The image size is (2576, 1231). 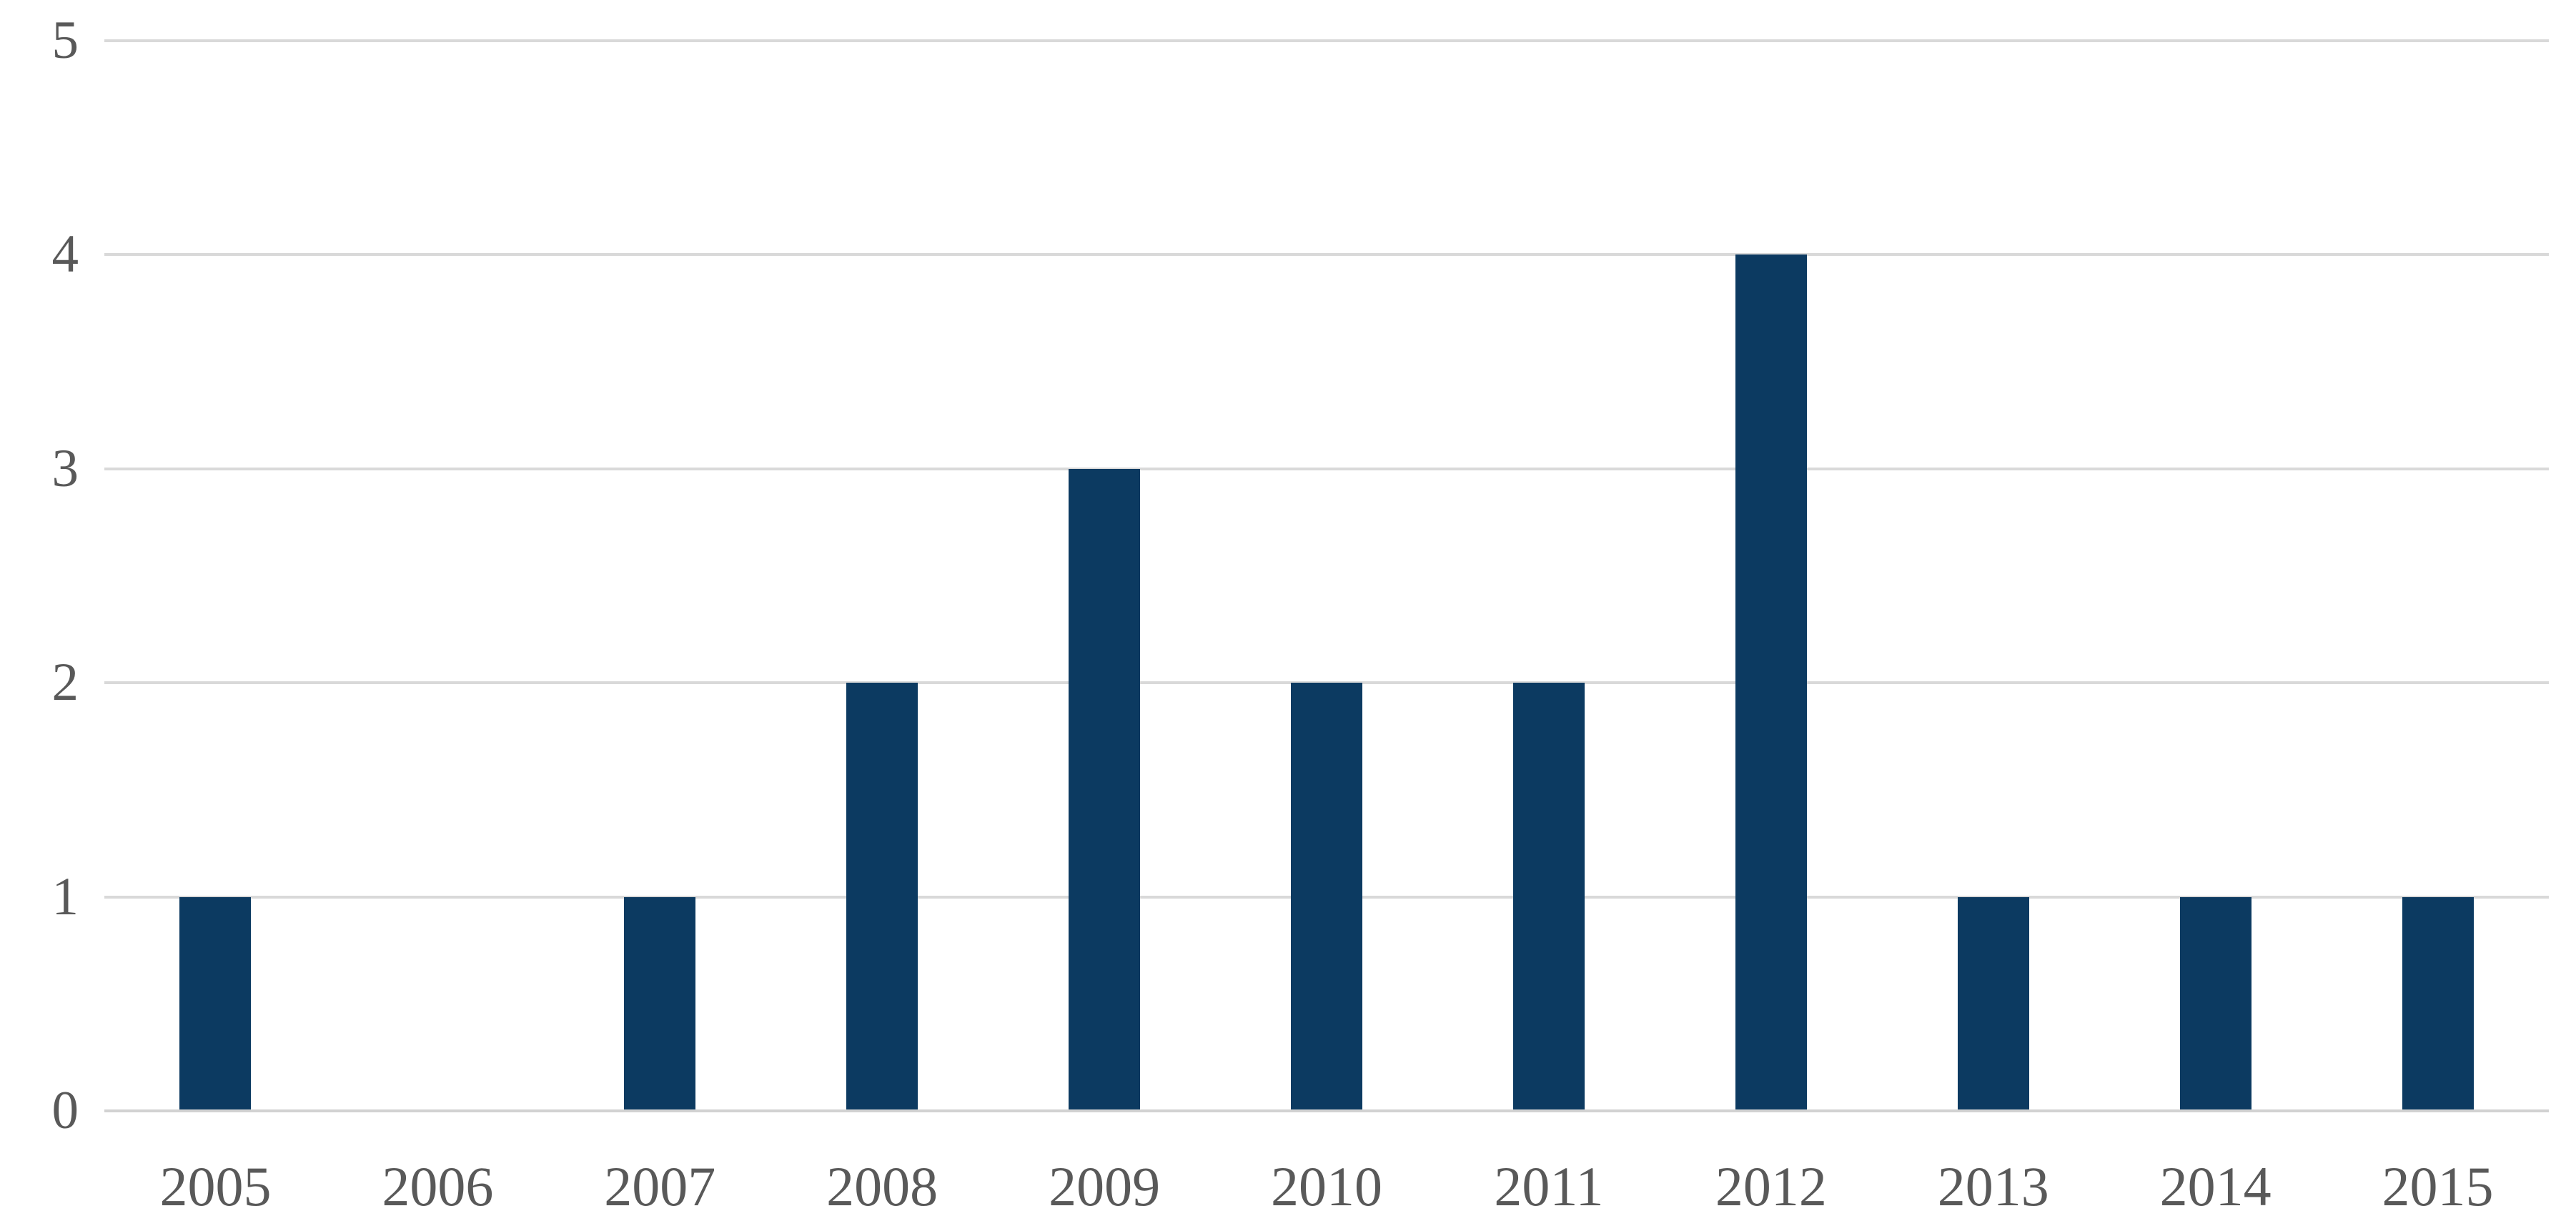 What do you see at coordinates (1993, 1186) in the screenshot?
I see `x-tick-label-2013: 2013` at bounding box center [1993, 1186].